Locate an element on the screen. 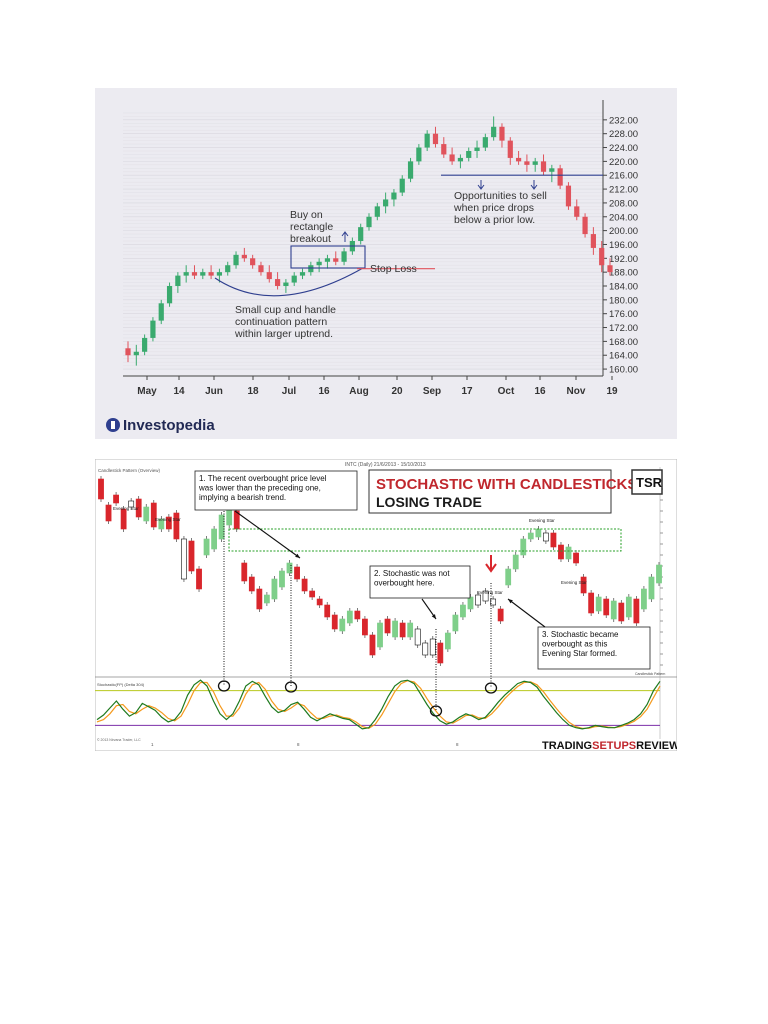  footer-text: TRADINGSETUPSREVIEW.COM is located at coordinates (609, 745).